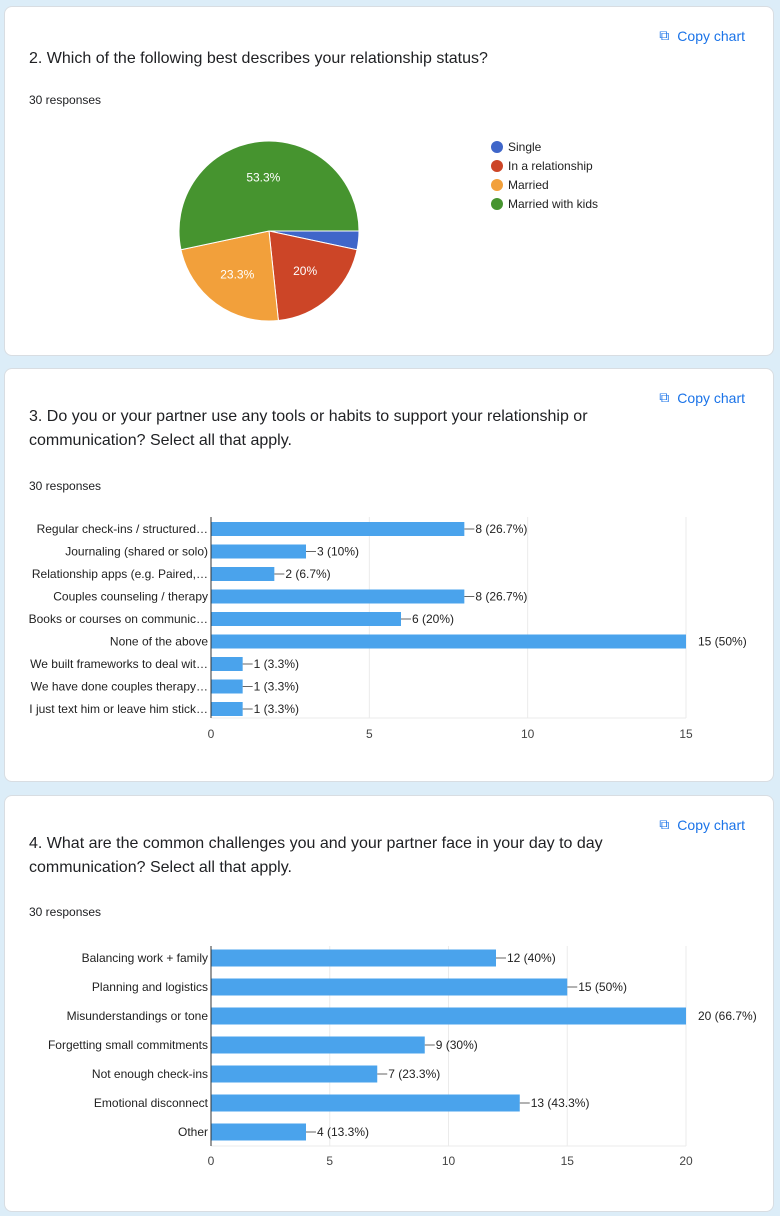 The image size is (780, 1216). I want to click on category-label: Emotional disconnect, so click(151, 1103).